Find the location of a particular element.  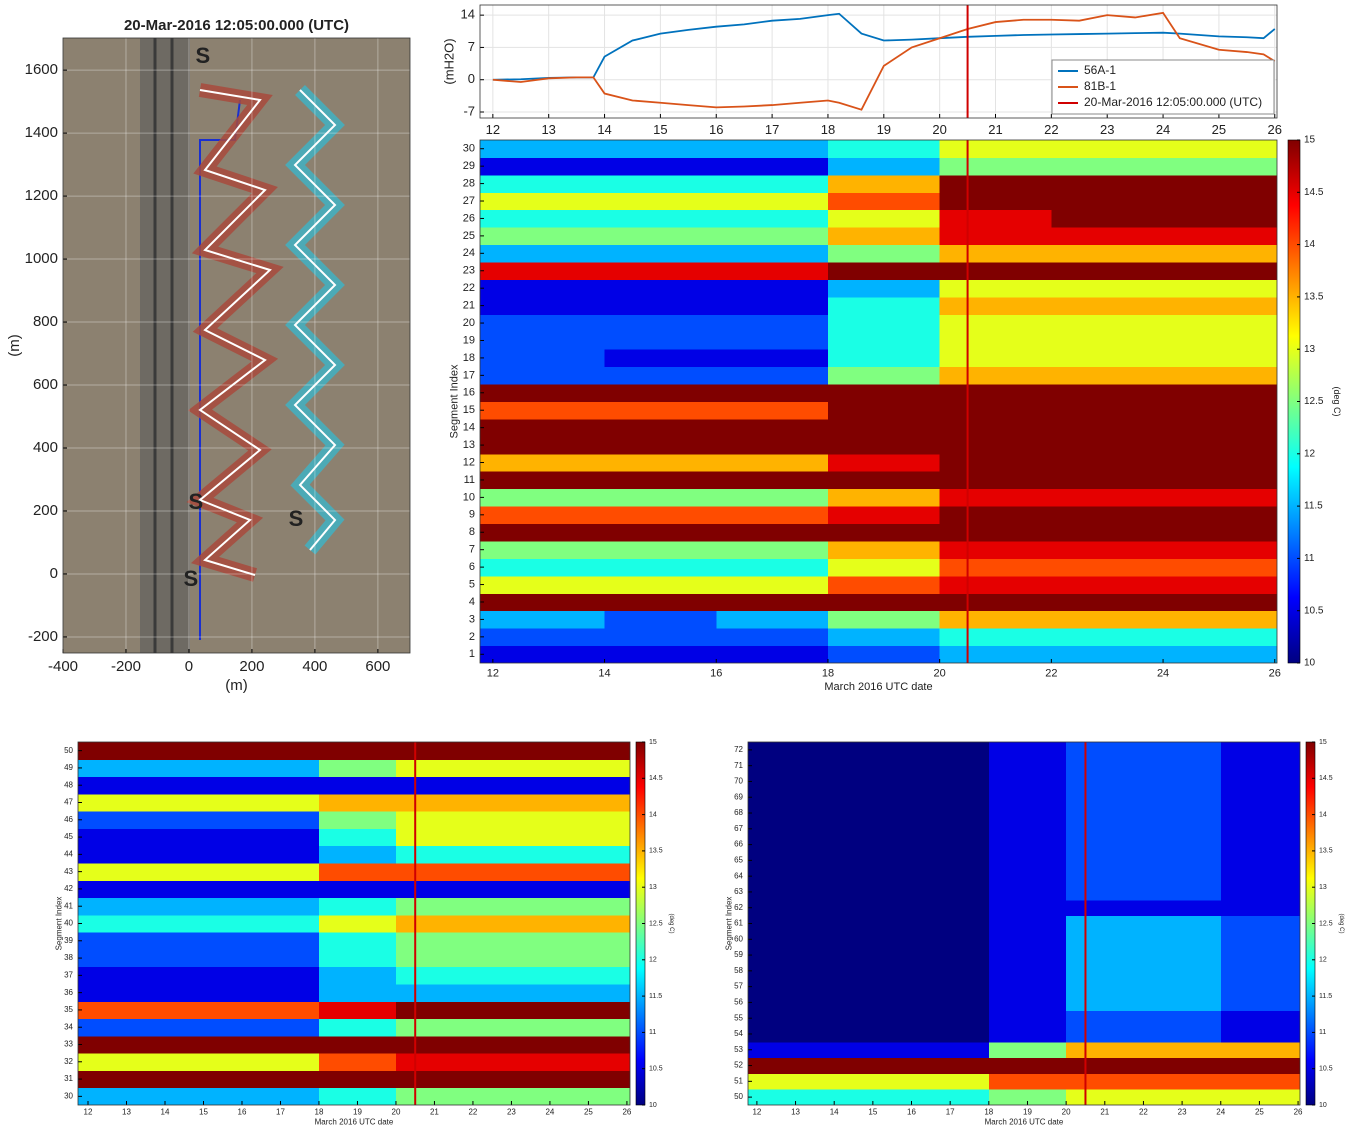

y-tick-label: 17 is located at coordinates (469, 375).